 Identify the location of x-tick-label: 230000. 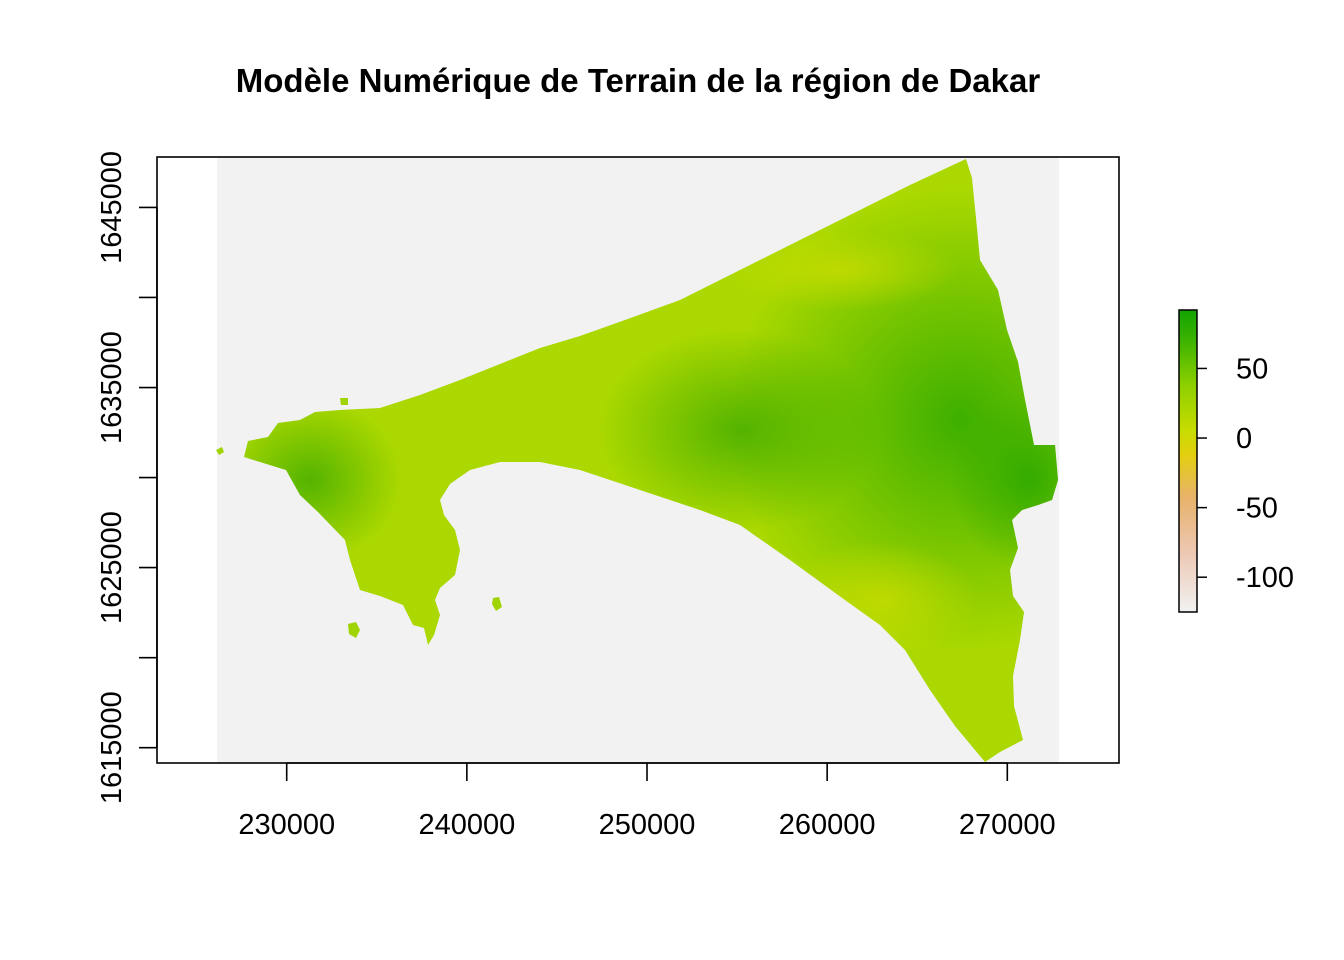
(286, 825).